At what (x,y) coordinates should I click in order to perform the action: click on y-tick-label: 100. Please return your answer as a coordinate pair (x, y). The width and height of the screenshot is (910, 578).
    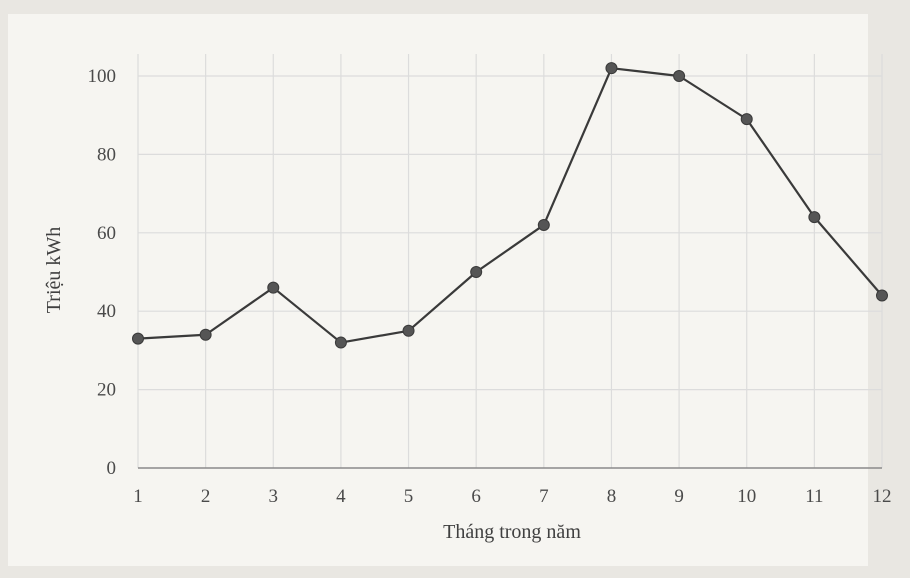
    Looking at the image, I should click on (102, 76).